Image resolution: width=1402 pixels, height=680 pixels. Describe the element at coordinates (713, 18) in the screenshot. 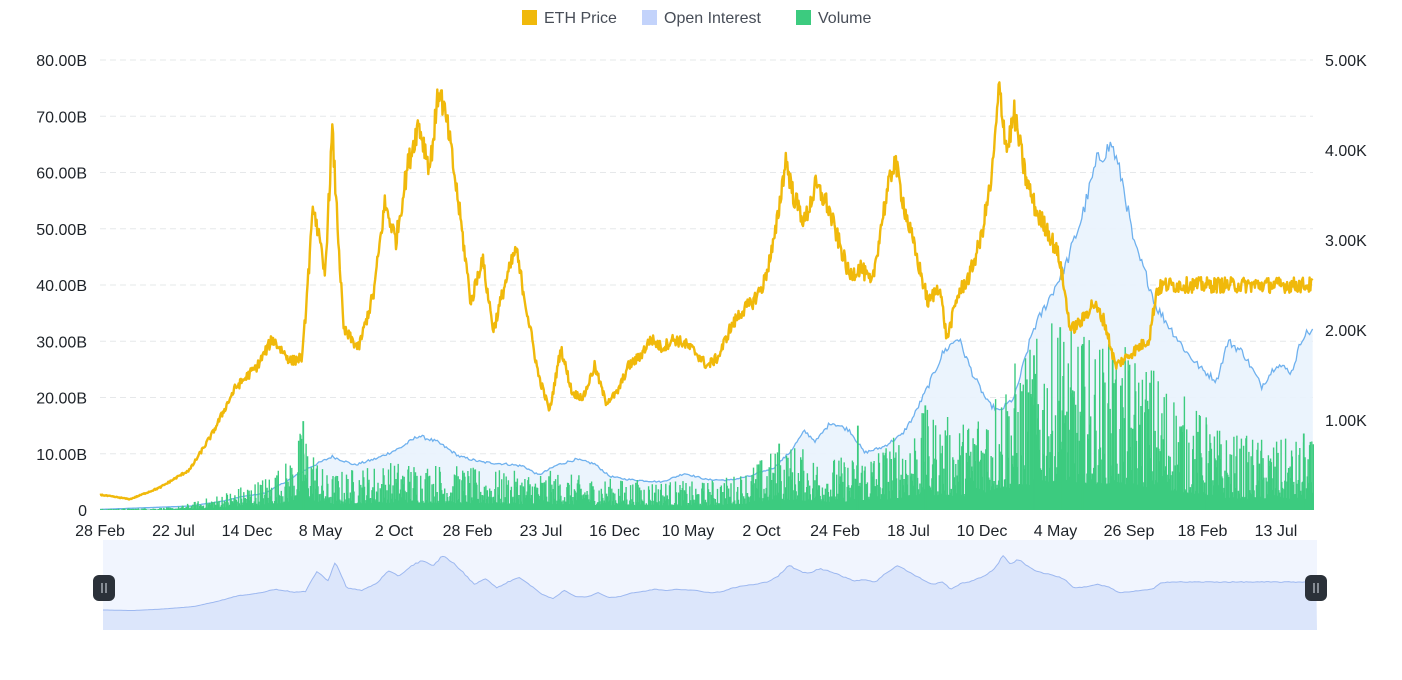

I see `legend-label: Open Interest` at that location.